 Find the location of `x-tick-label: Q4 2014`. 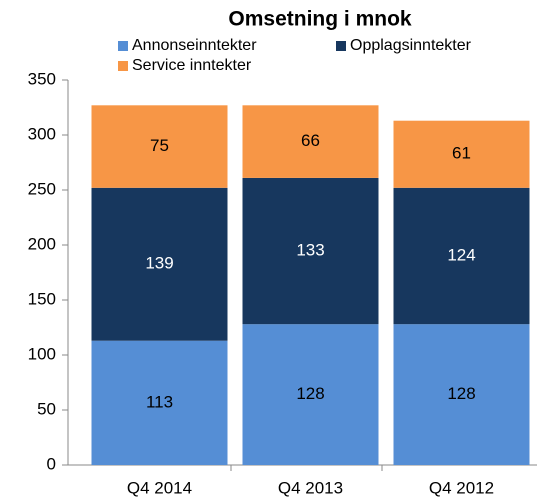

x-tick-label: Q4 2014 is located at coordinates (159, 487).